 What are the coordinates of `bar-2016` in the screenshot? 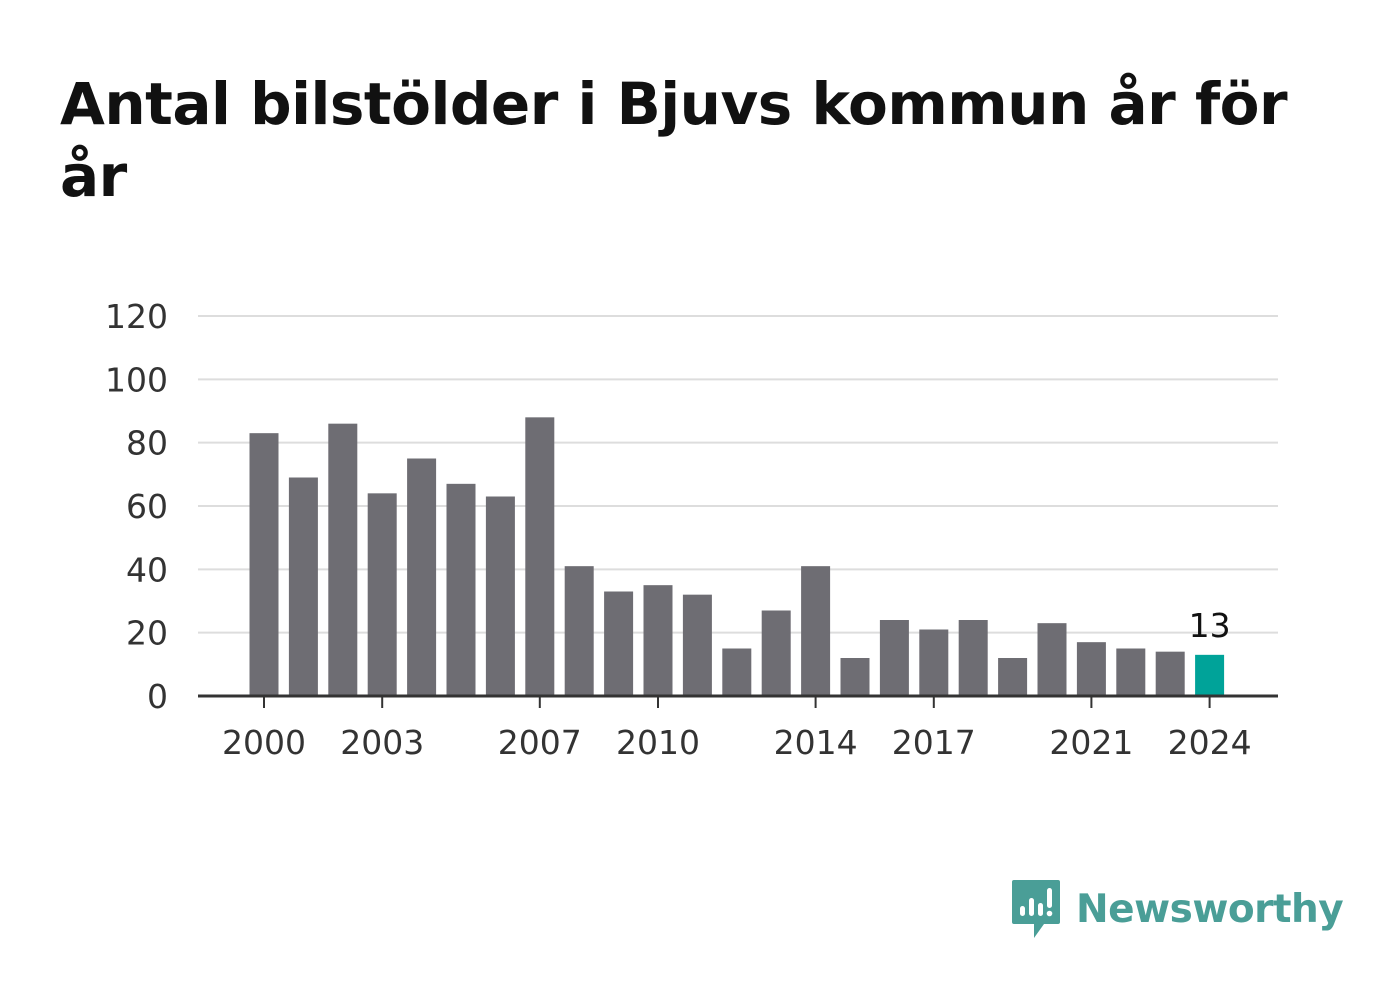 It's located at (894, 658).